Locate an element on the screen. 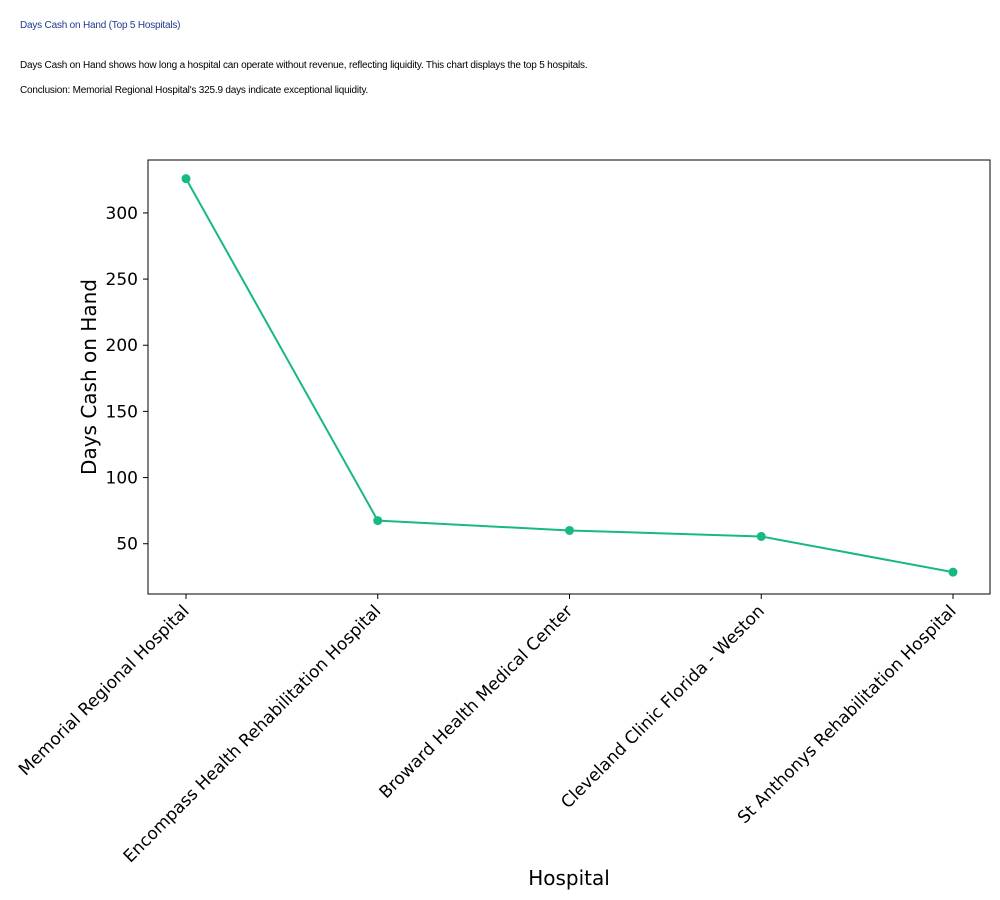 The width and height of the screenshot is (1000, 900). x-tick-label: Cleveland Clinic Florida - Weston is located at coordinates (662, 706).